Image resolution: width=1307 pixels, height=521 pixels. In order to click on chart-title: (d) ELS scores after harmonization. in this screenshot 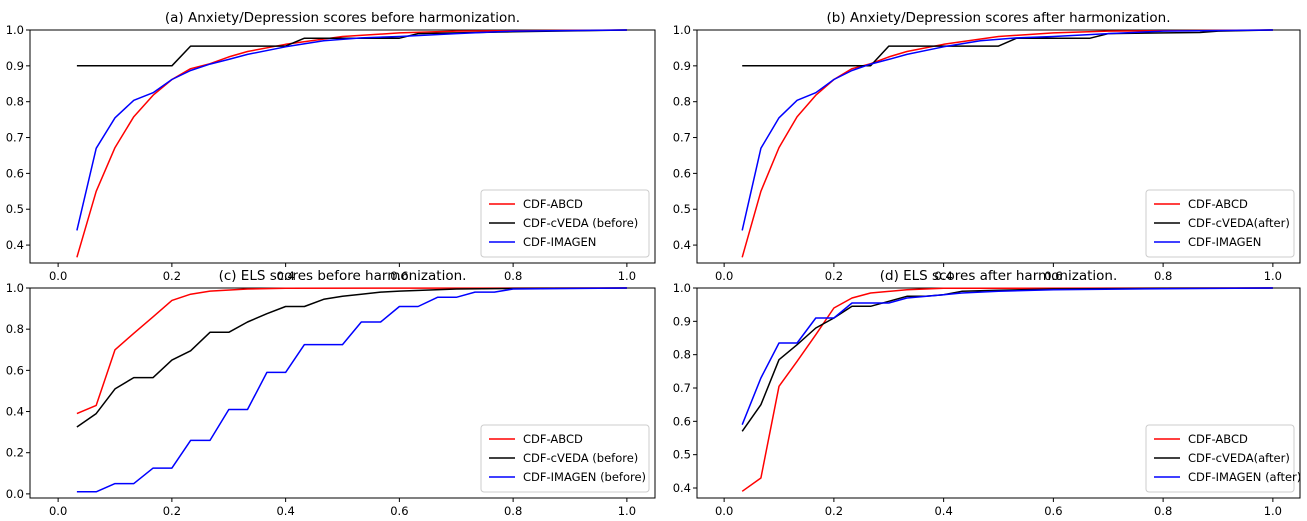, I will do `click(999, 276)`.